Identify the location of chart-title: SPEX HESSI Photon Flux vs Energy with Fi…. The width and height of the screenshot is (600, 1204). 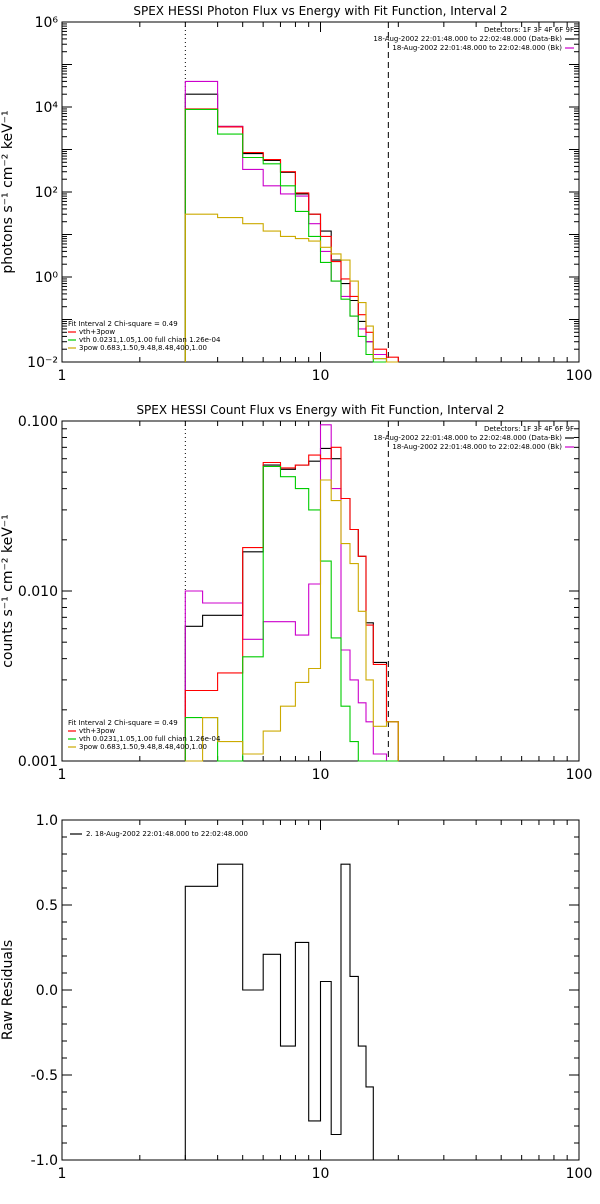
(320, 11).